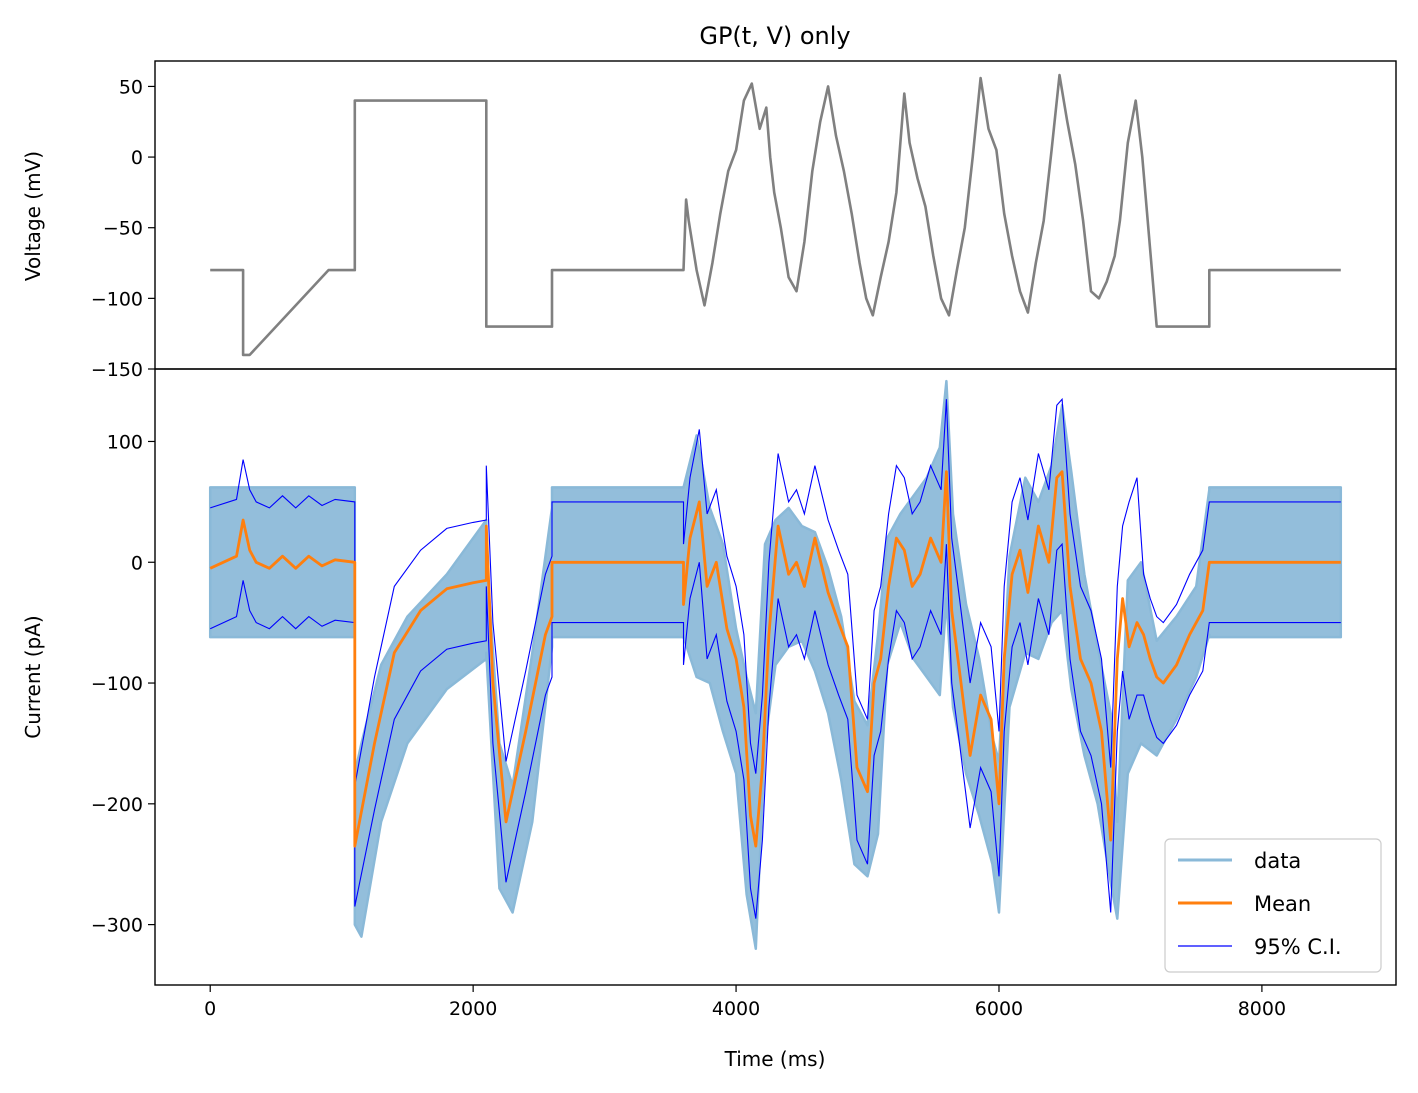  I want to click on voltage-y-tick-label: −50, so click(123, 229).